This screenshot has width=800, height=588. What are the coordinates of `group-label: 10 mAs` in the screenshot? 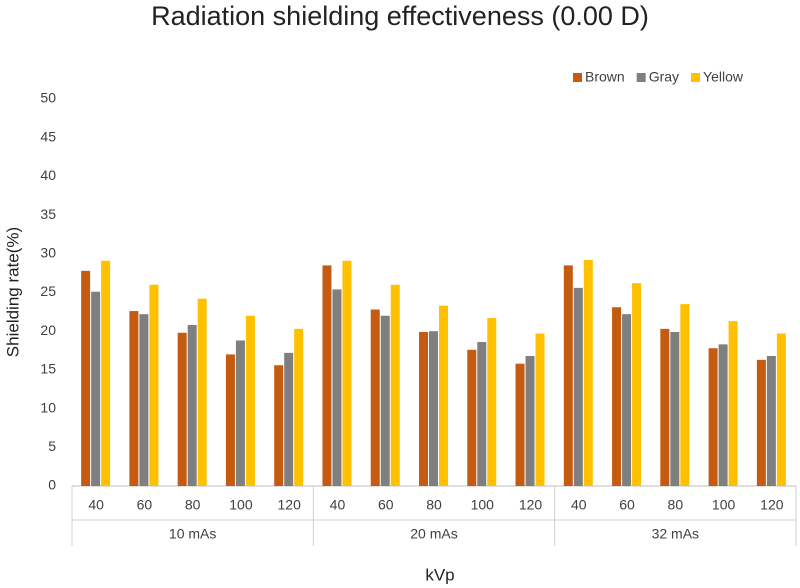 It's located at (192, 534).